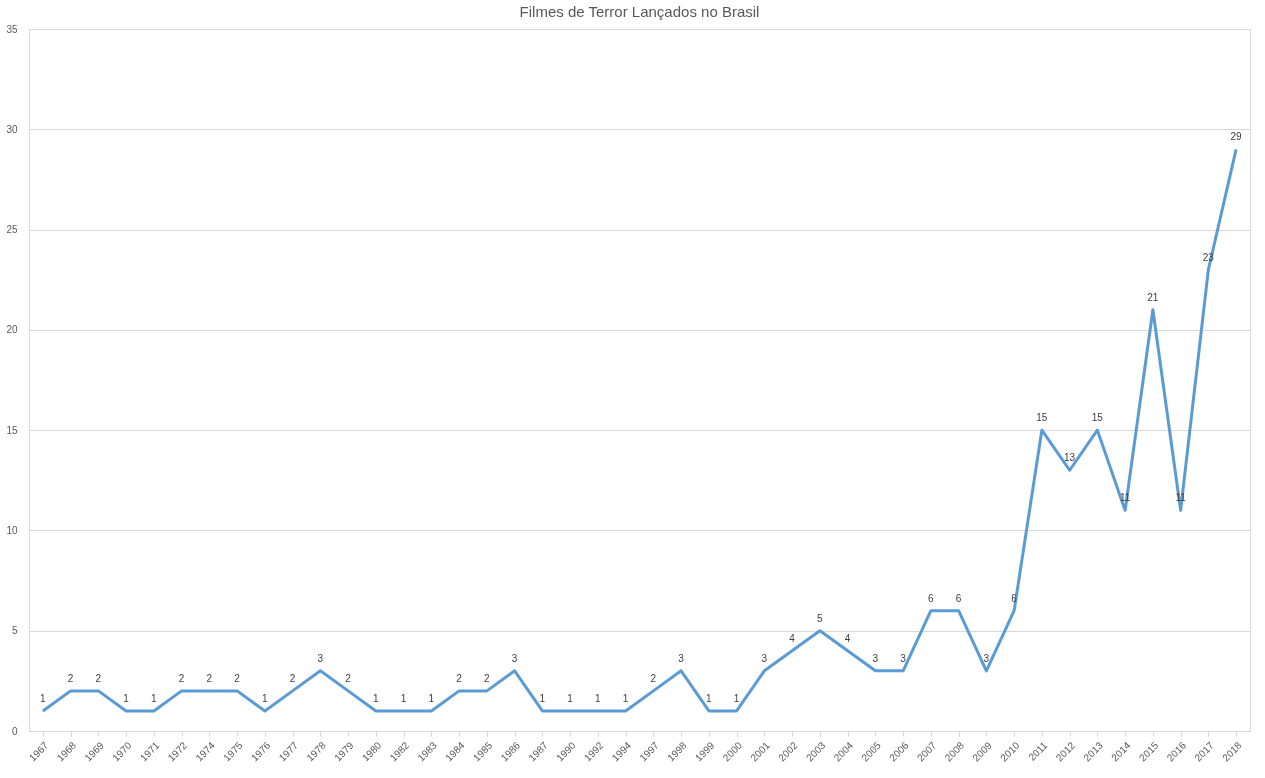 This screenshot has width=1265, height=778. I want to click on y-tick-label: 15, so click(12, 430).